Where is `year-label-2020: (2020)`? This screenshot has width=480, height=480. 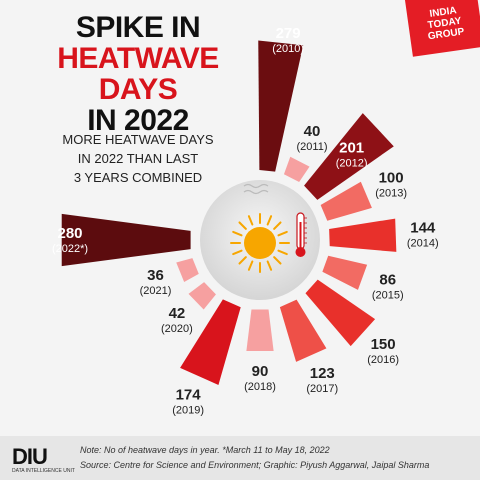 year-label-2020: (2020) is located at coordinates (177, 329).